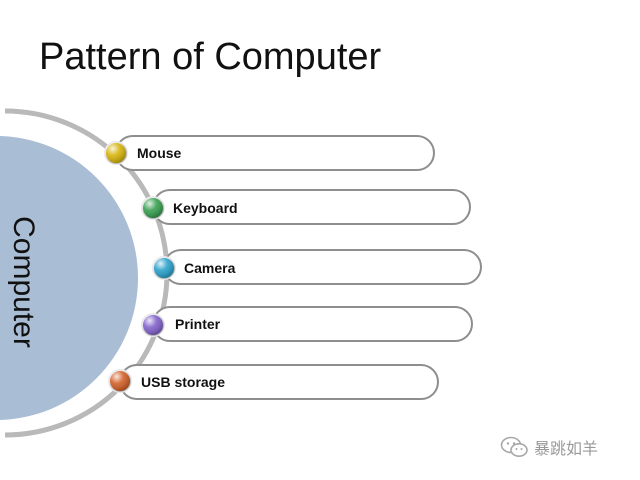 This screenshot has height=480, width=640. I want to click on item-keyboard: Keyboard, so click(306, 207).